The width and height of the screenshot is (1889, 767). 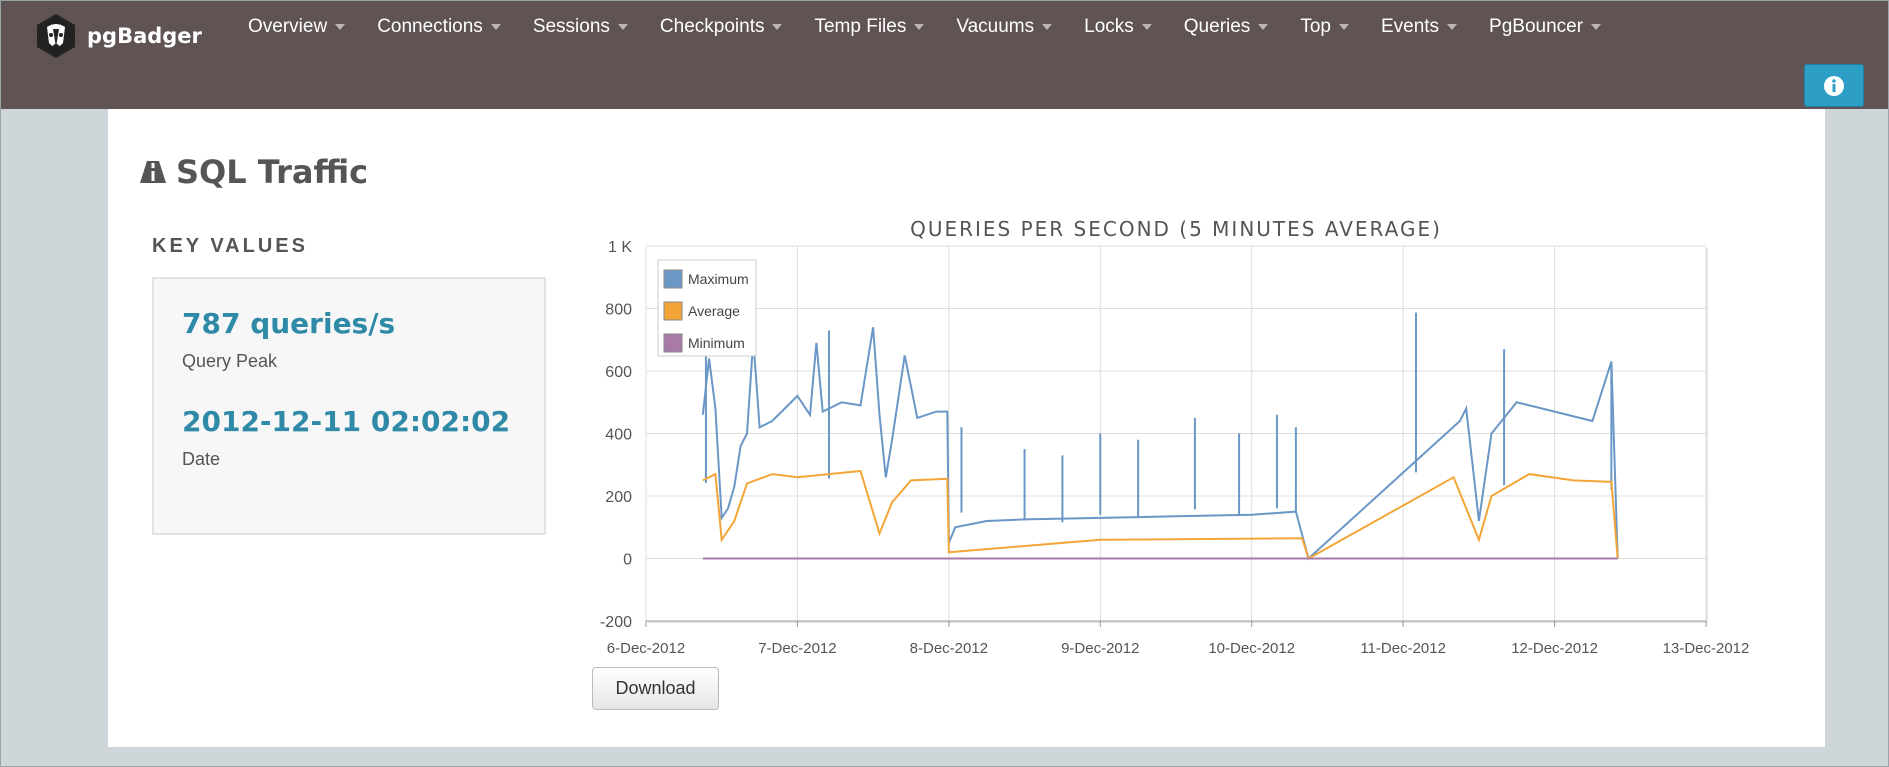 What do you see at coordinates (56, 36) in the screenshot?
I see `badger-logo-icon` at bounding box center [56, 36].